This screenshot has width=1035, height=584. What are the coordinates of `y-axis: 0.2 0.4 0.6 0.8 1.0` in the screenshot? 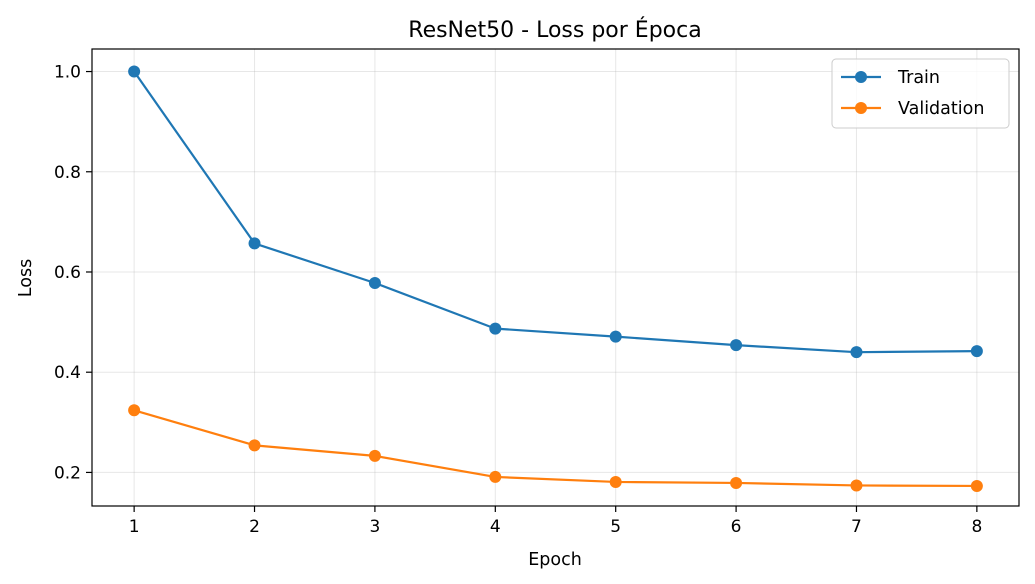 It's located at (73, 273).